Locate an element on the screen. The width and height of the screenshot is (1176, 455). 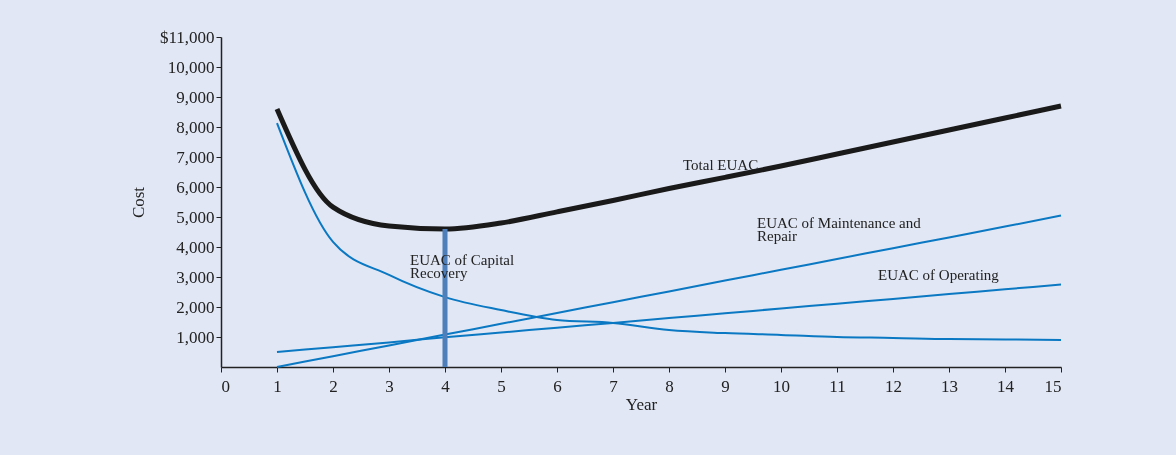
x-axis-title: Year is located at coordinates (641, 404).